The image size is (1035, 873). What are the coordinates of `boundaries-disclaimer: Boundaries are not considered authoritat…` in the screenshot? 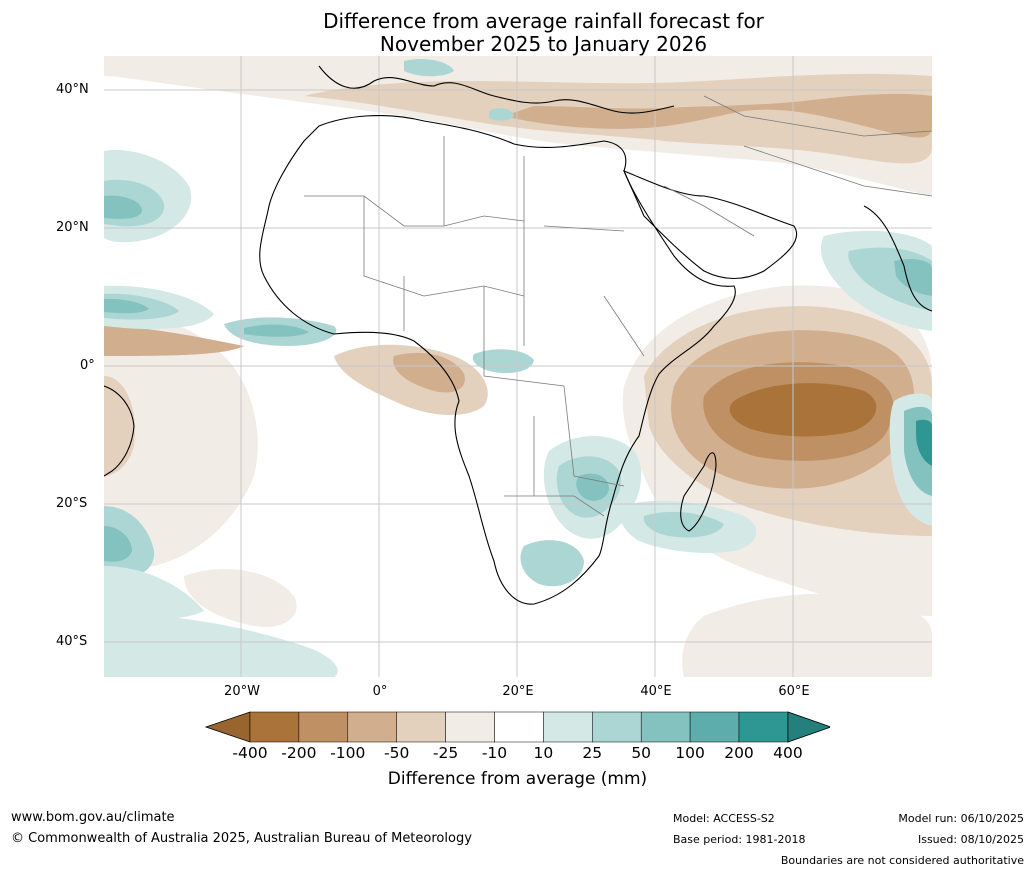 It's located at (902, 860).